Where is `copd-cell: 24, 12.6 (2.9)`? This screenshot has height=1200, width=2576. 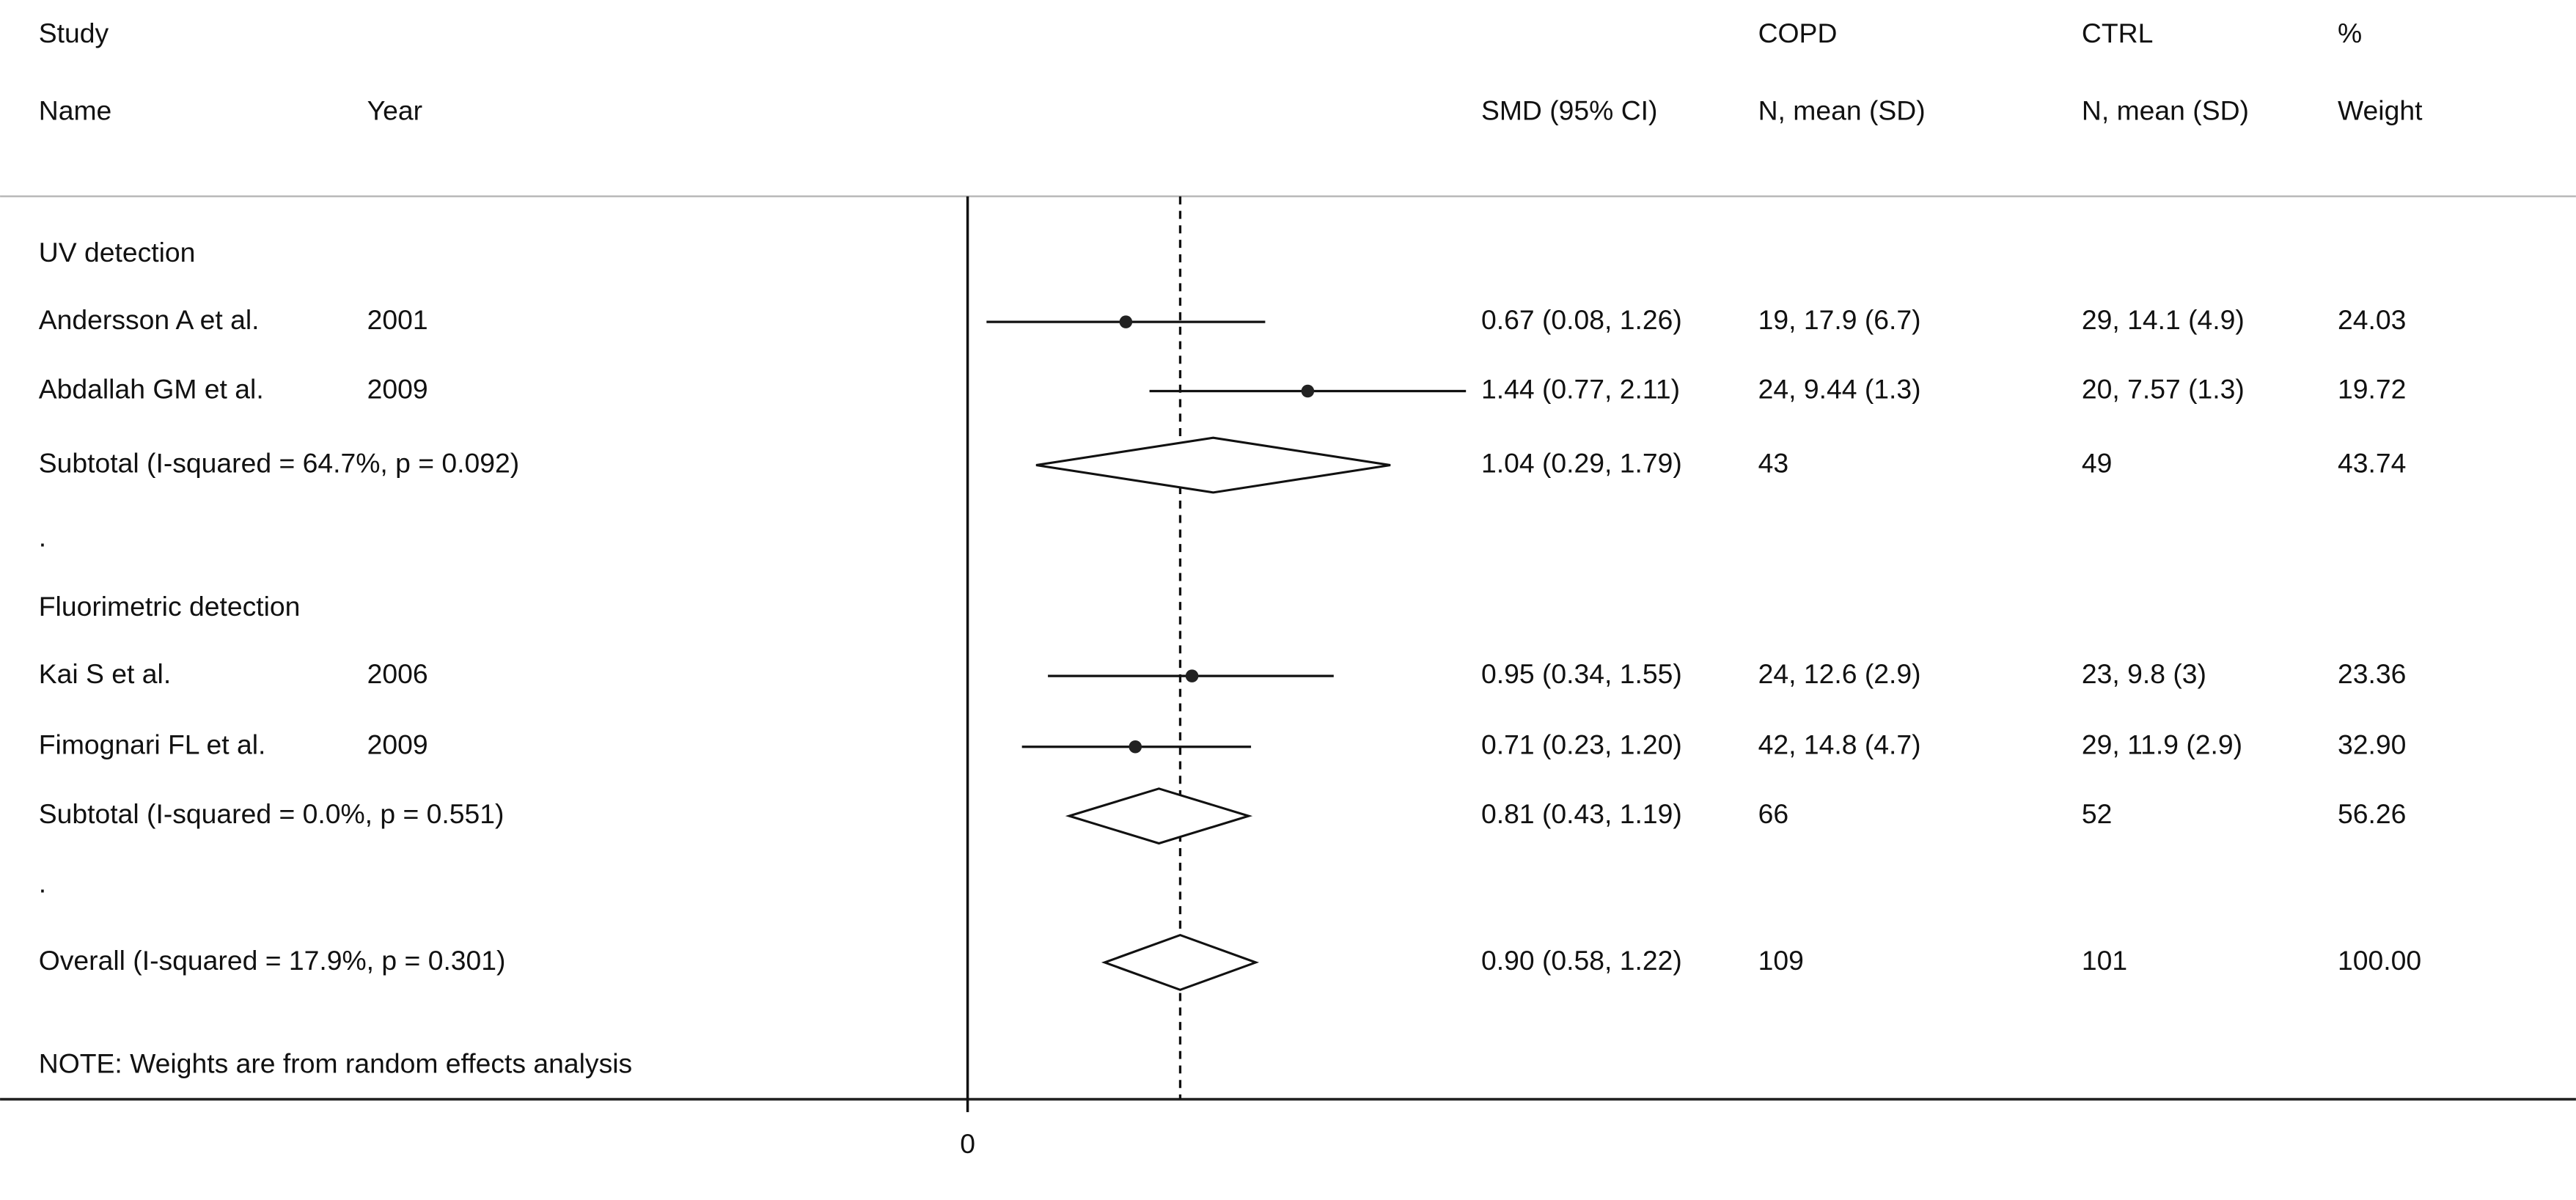 copd-cell: 24, 12.6 (2.9) is located at coordinates (1840, 673).